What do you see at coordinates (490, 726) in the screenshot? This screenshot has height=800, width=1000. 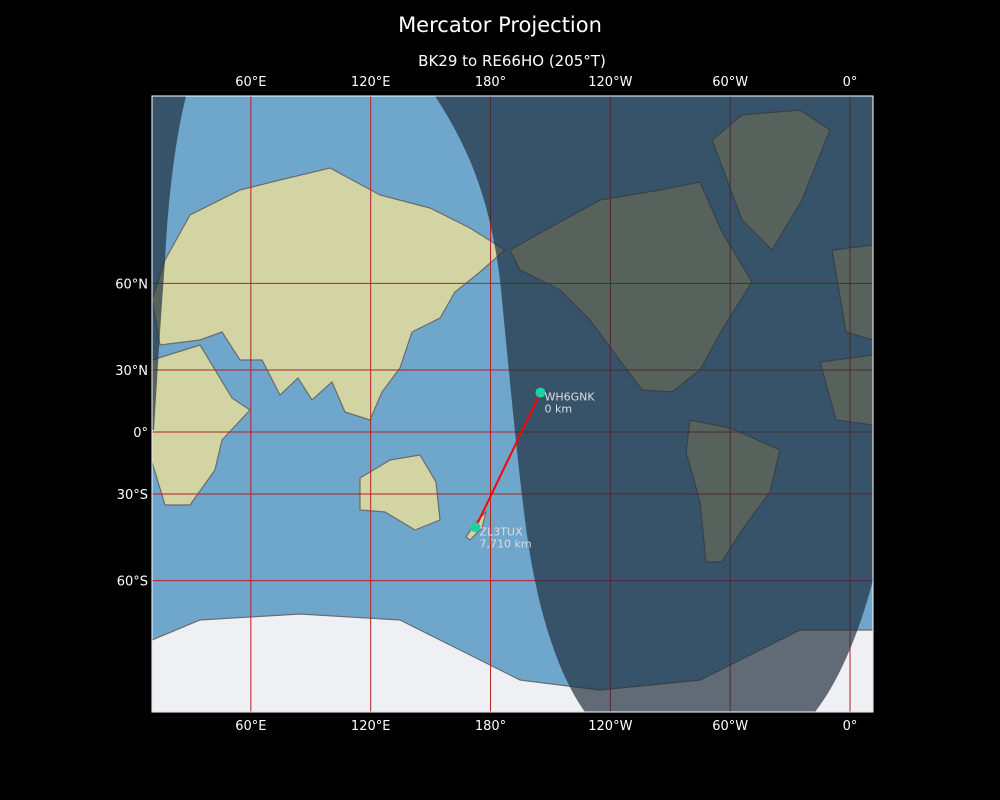 I see `lon-tick-label-bottom: 180°` at bounding box center [490, 726].